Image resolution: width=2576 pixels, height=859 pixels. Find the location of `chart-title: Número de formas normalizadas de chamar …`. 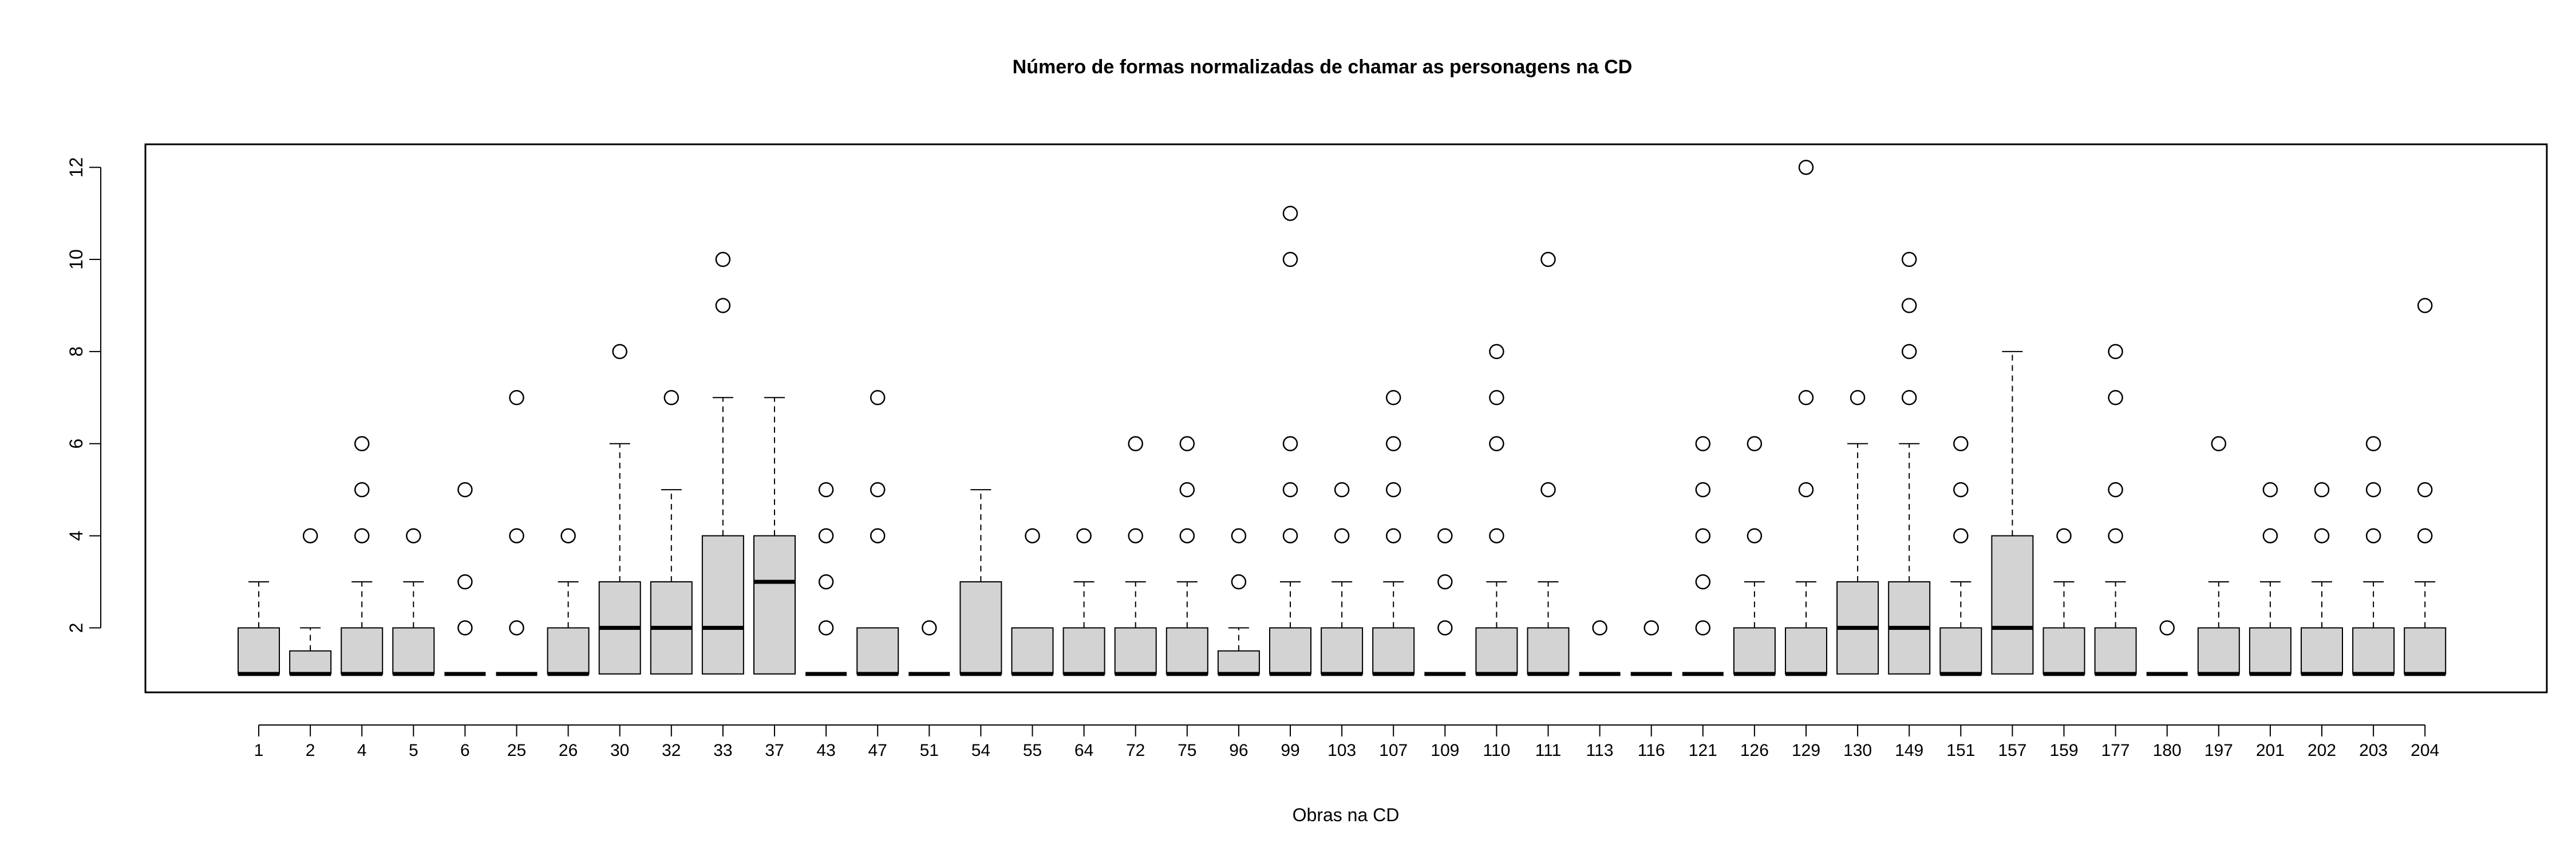

chart-title: Número de formas normalizadas de chamar … is located at coordinates (1323, 67).